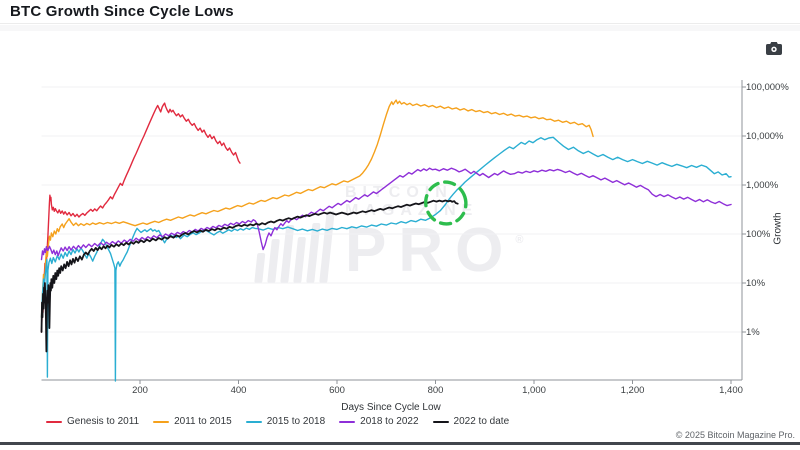  What do you see at coordinates (161, 421) in the screenshot?
I see `legend-swatch-2011-2015` at bounding box center [161, 421].